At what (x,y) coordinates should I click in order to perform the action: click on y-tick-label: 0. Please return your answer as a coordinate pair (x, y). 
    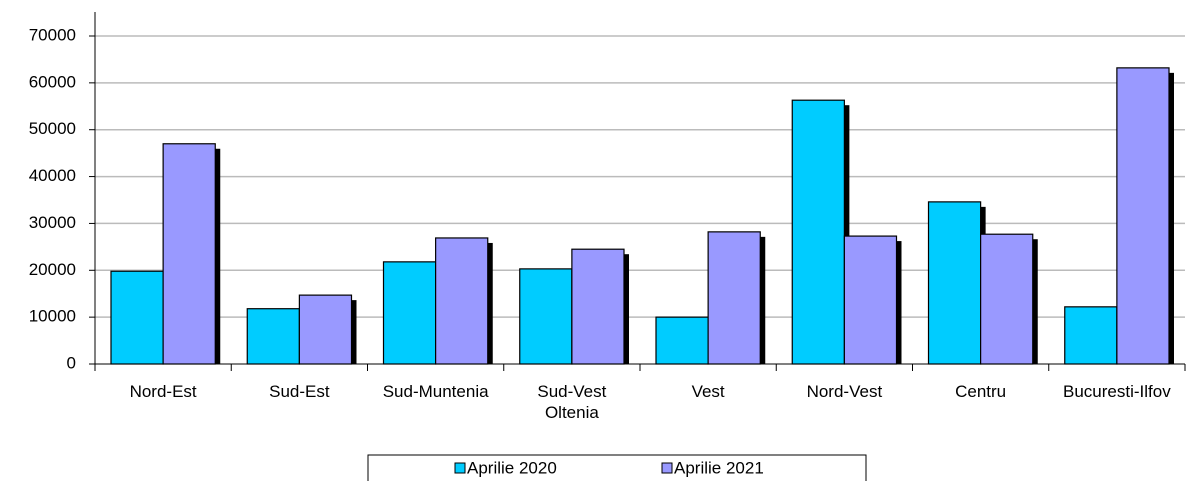
    Looking at the image, I should click on (71, 362).